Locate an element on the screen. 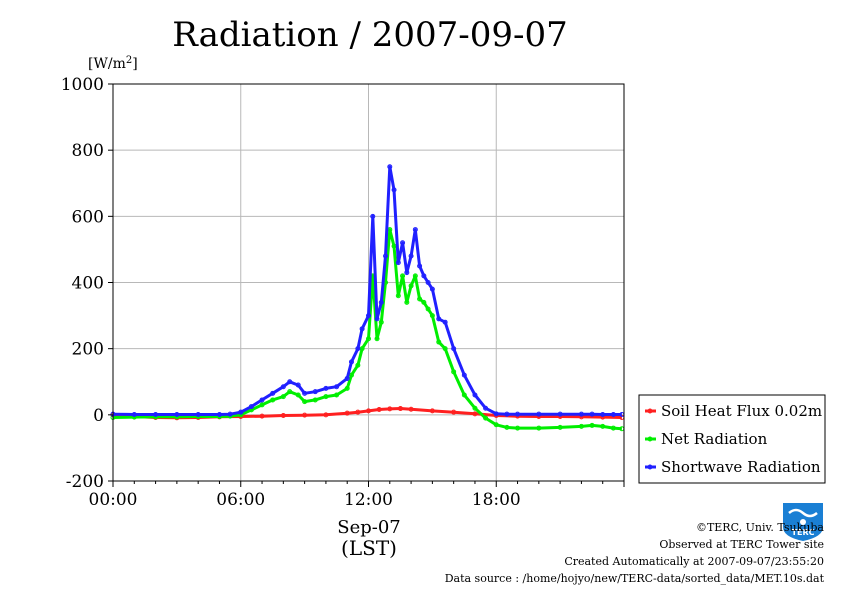 This screenshot has height=595, width=842. legend-label: Net Radiation is located at coordinates (714, 439).